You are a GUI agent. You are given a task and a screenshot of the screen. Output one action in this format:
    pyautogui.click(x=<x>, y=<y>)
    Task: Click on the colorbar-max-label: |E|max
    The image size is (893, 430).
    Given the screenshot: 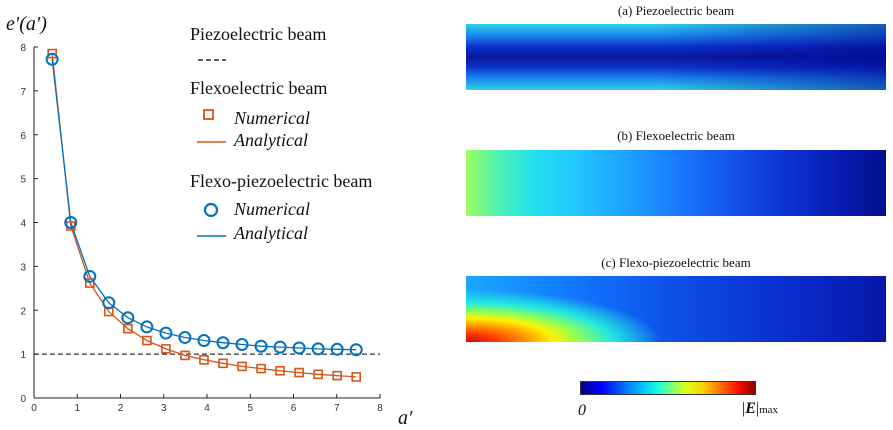 What is the action you would take?
    pyautogui.click(x=760, y=408)
    